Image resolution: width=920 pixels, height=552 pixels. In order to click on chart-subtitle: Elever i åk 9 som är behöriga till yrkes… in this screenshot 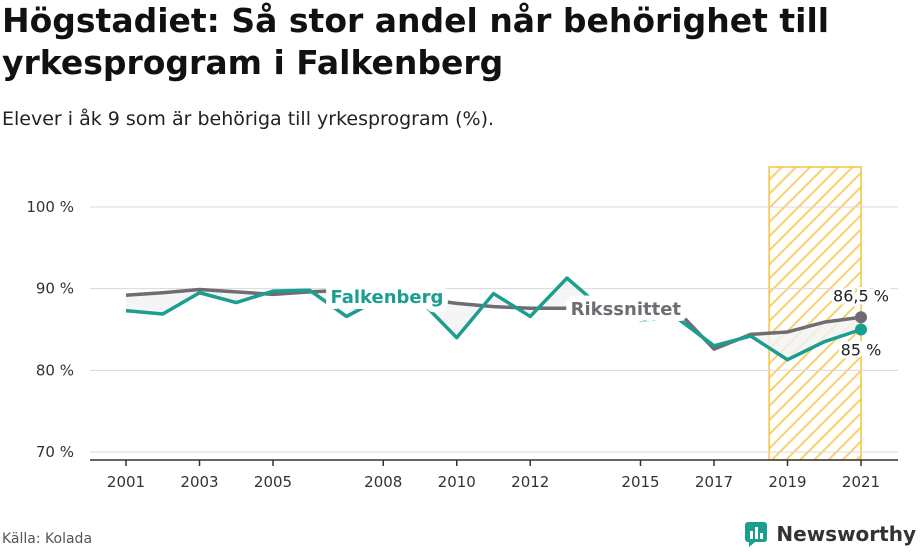, I will do `click(248, 119)`.